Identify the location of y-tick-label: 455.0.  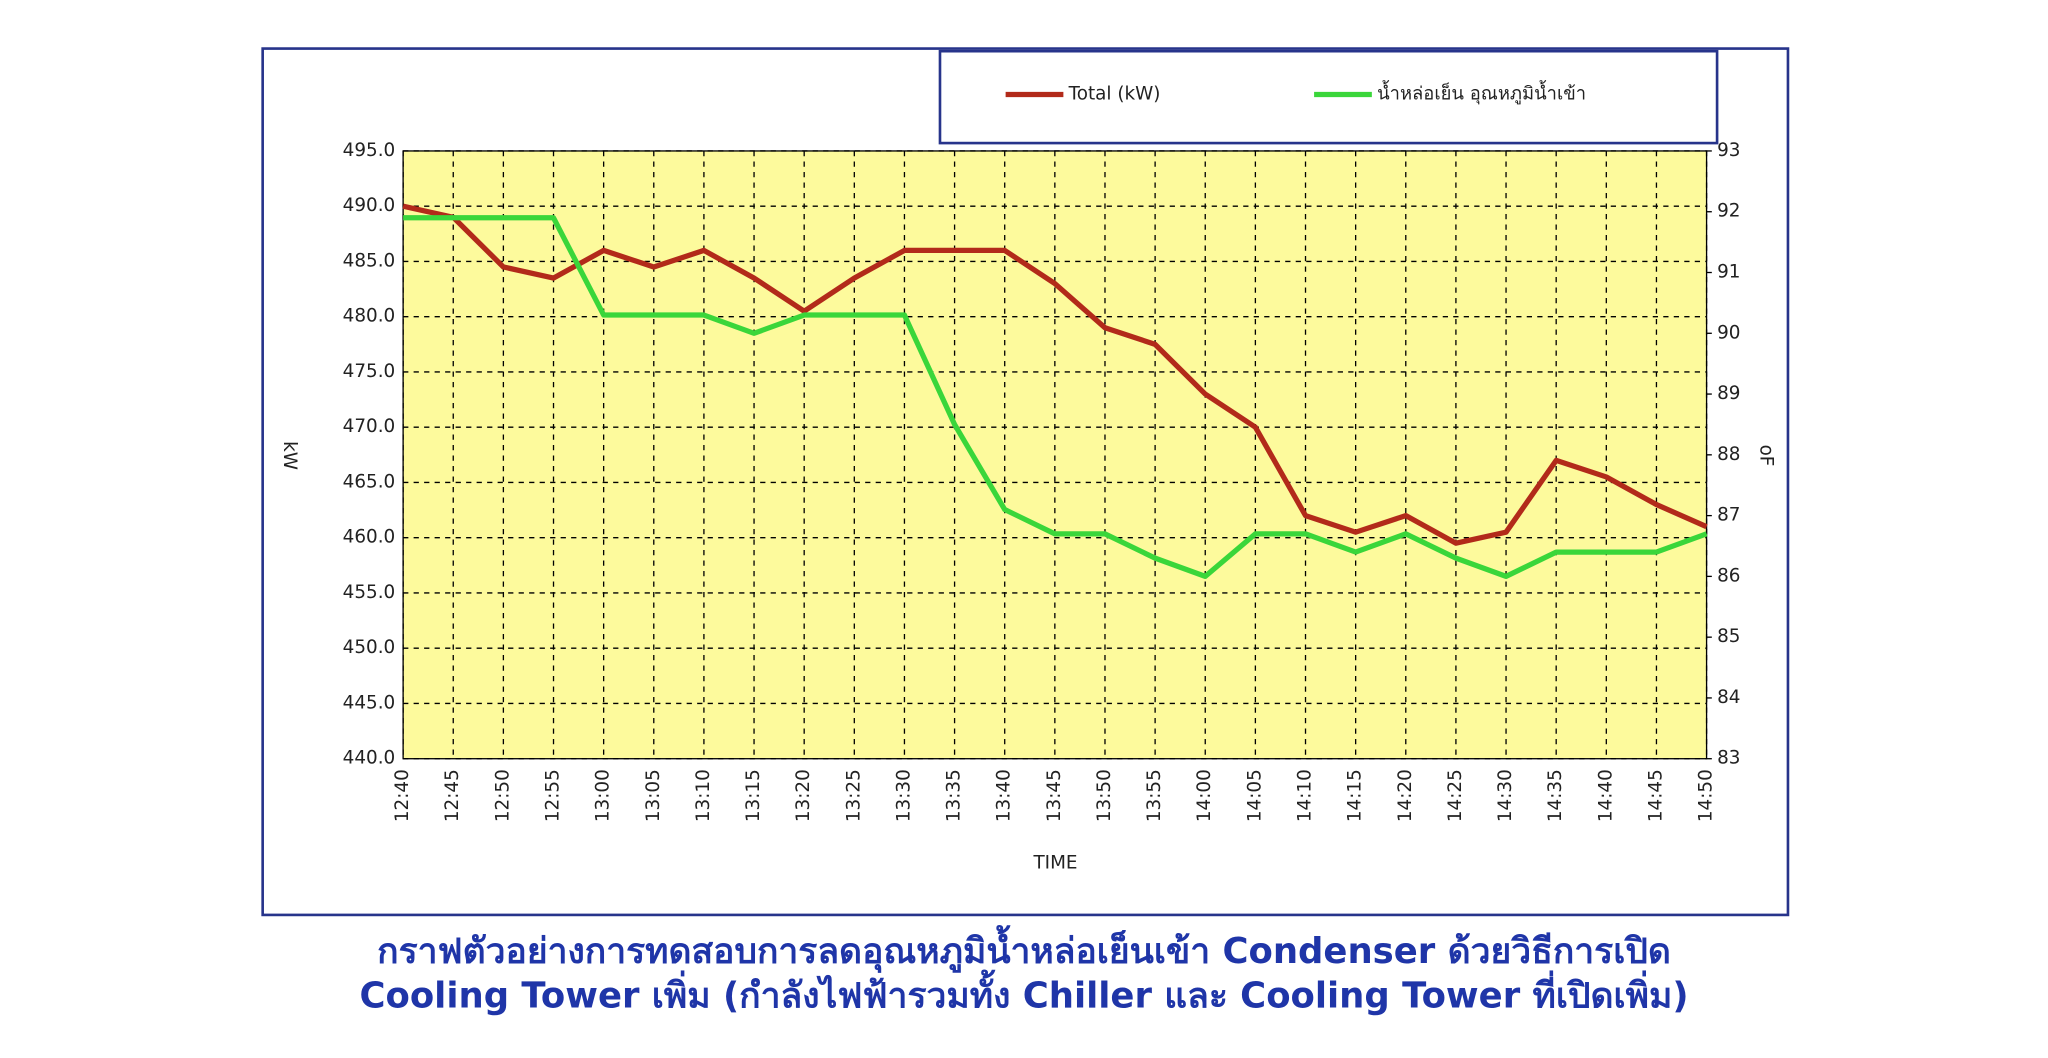
(369, 592).